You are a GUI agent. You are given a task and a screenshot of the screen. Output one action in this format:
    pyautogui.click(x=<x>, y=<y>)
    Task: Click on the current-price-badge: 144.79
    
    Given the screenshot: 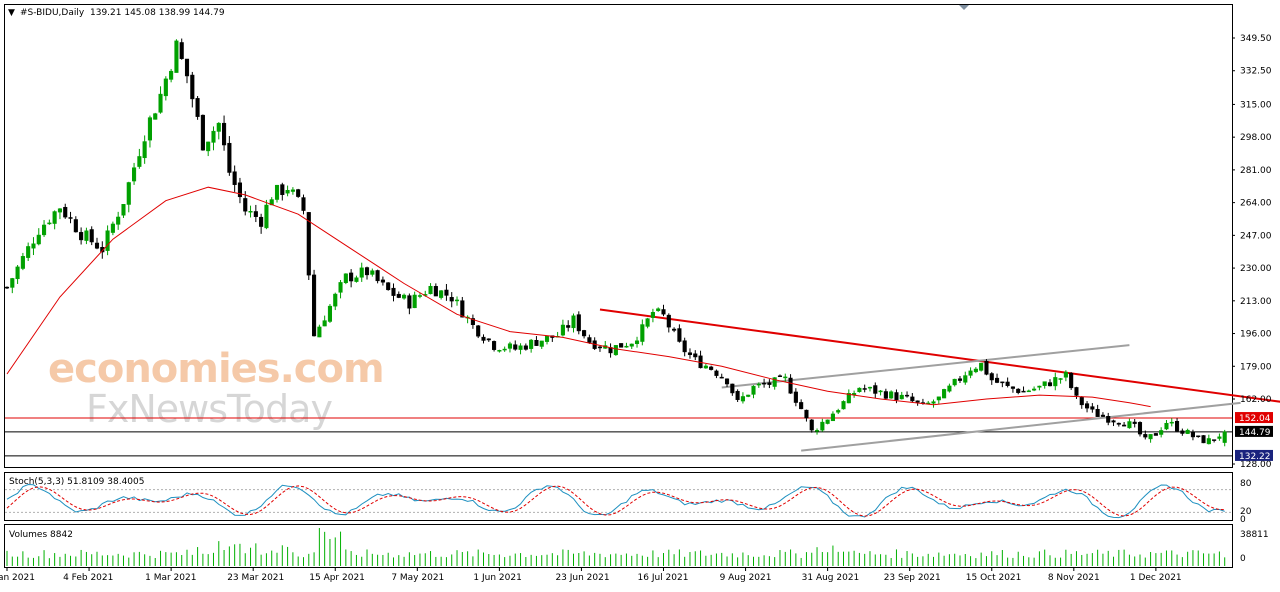 What is the action you would take?
    pyautogui.click(x=1254, y=431)
    